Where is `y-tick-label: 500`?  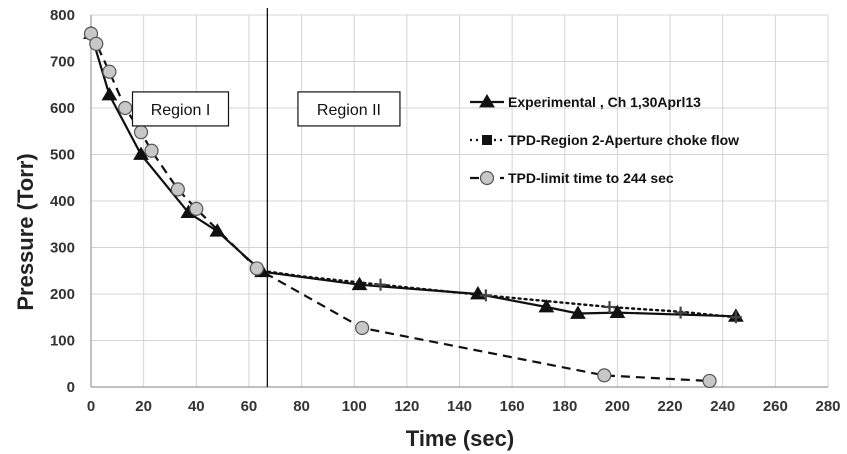
y-tick-label: 500 is located at coordinates (62, 155).